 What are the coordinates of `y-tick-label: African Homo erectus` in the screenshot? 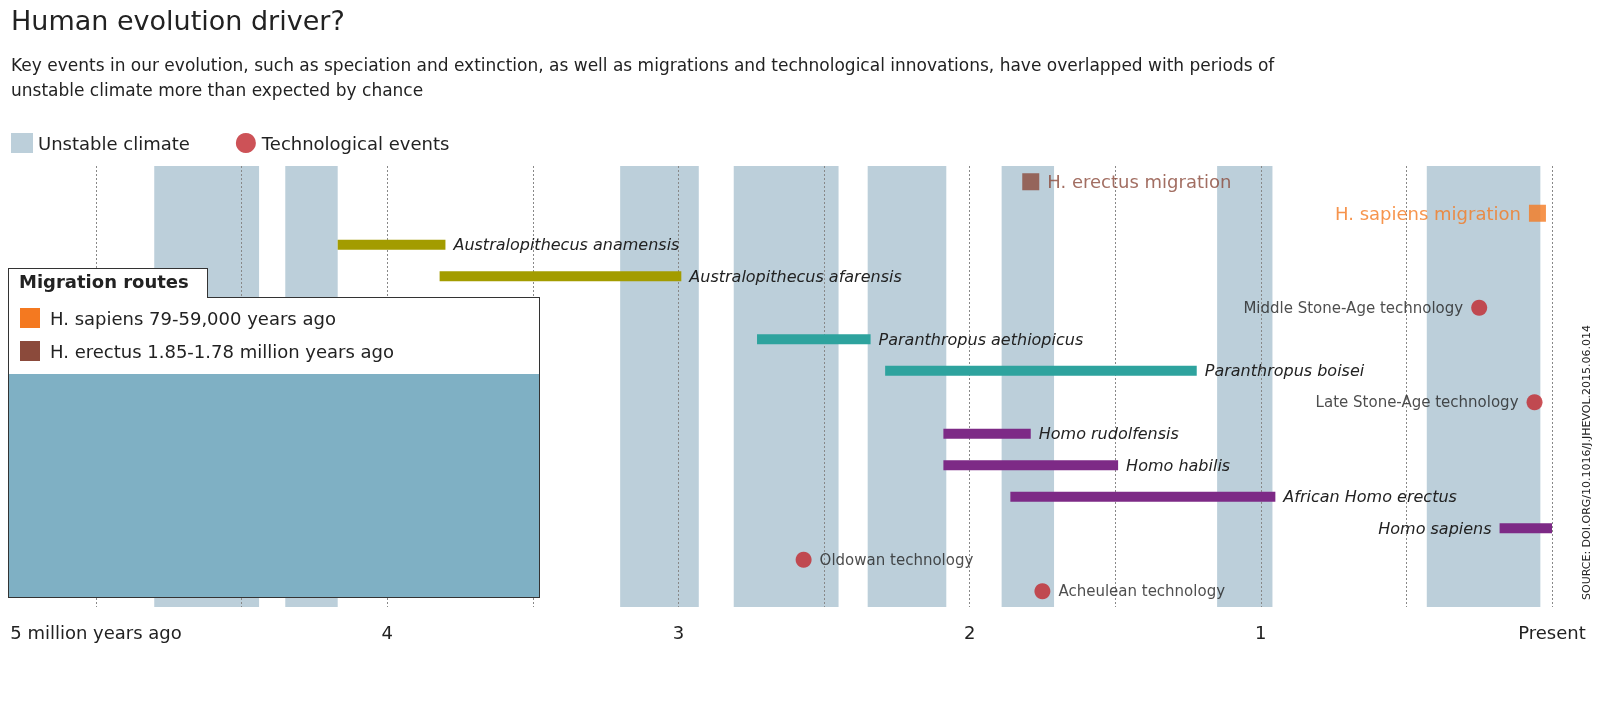 It's located at (1369, 497).